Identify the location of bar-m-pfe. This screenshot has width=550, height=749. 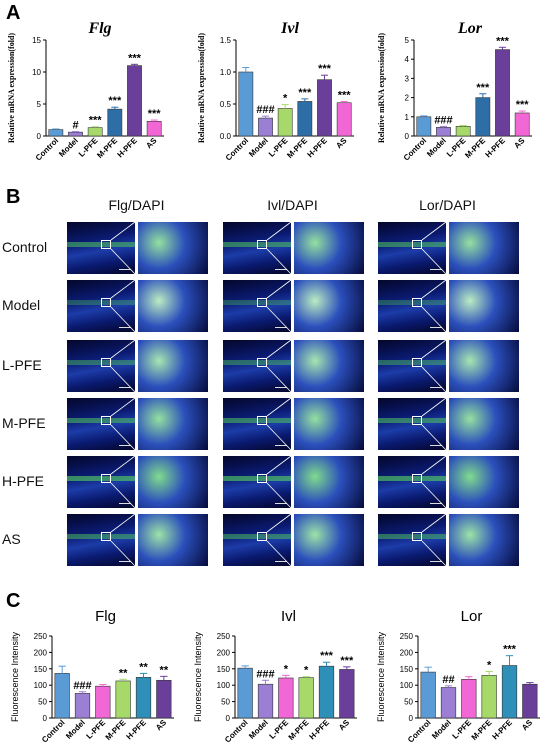
(306, 698).